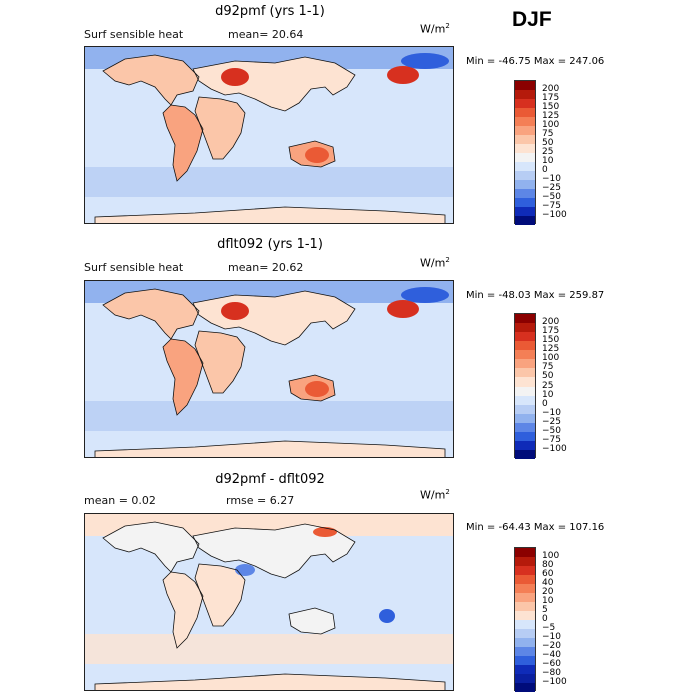 This screenshot has height=700, width=700. I want to click on panel-title: d92pmf - dflt092, so click(270, 479).